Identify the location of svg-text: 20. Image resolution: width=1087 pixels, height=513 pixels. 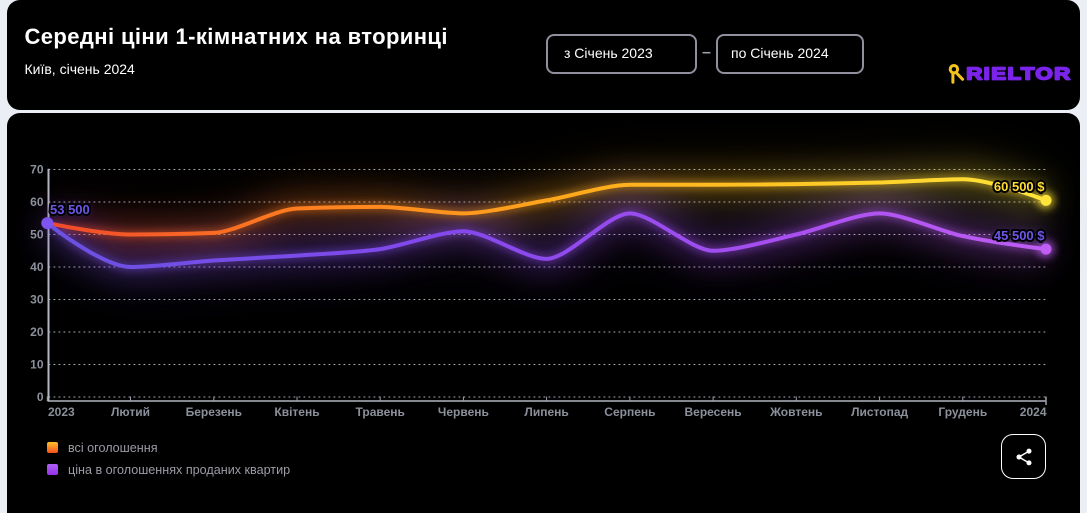
(37, 332).